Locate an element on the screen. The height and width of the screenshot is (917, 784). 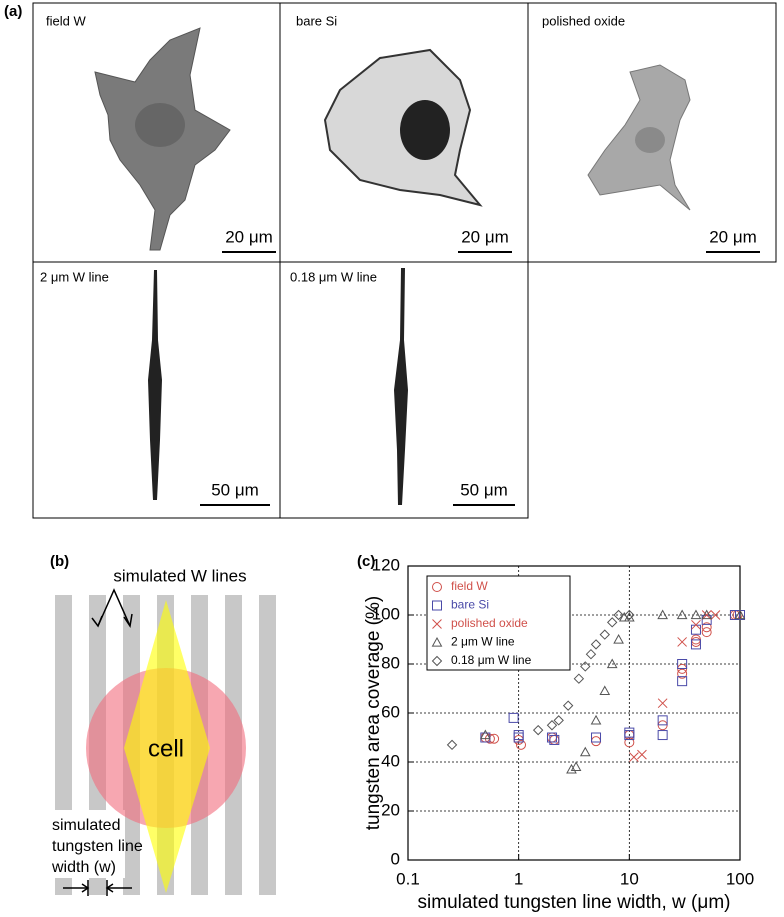
y-tick-label: 60 is located at coordinates (390, 711).